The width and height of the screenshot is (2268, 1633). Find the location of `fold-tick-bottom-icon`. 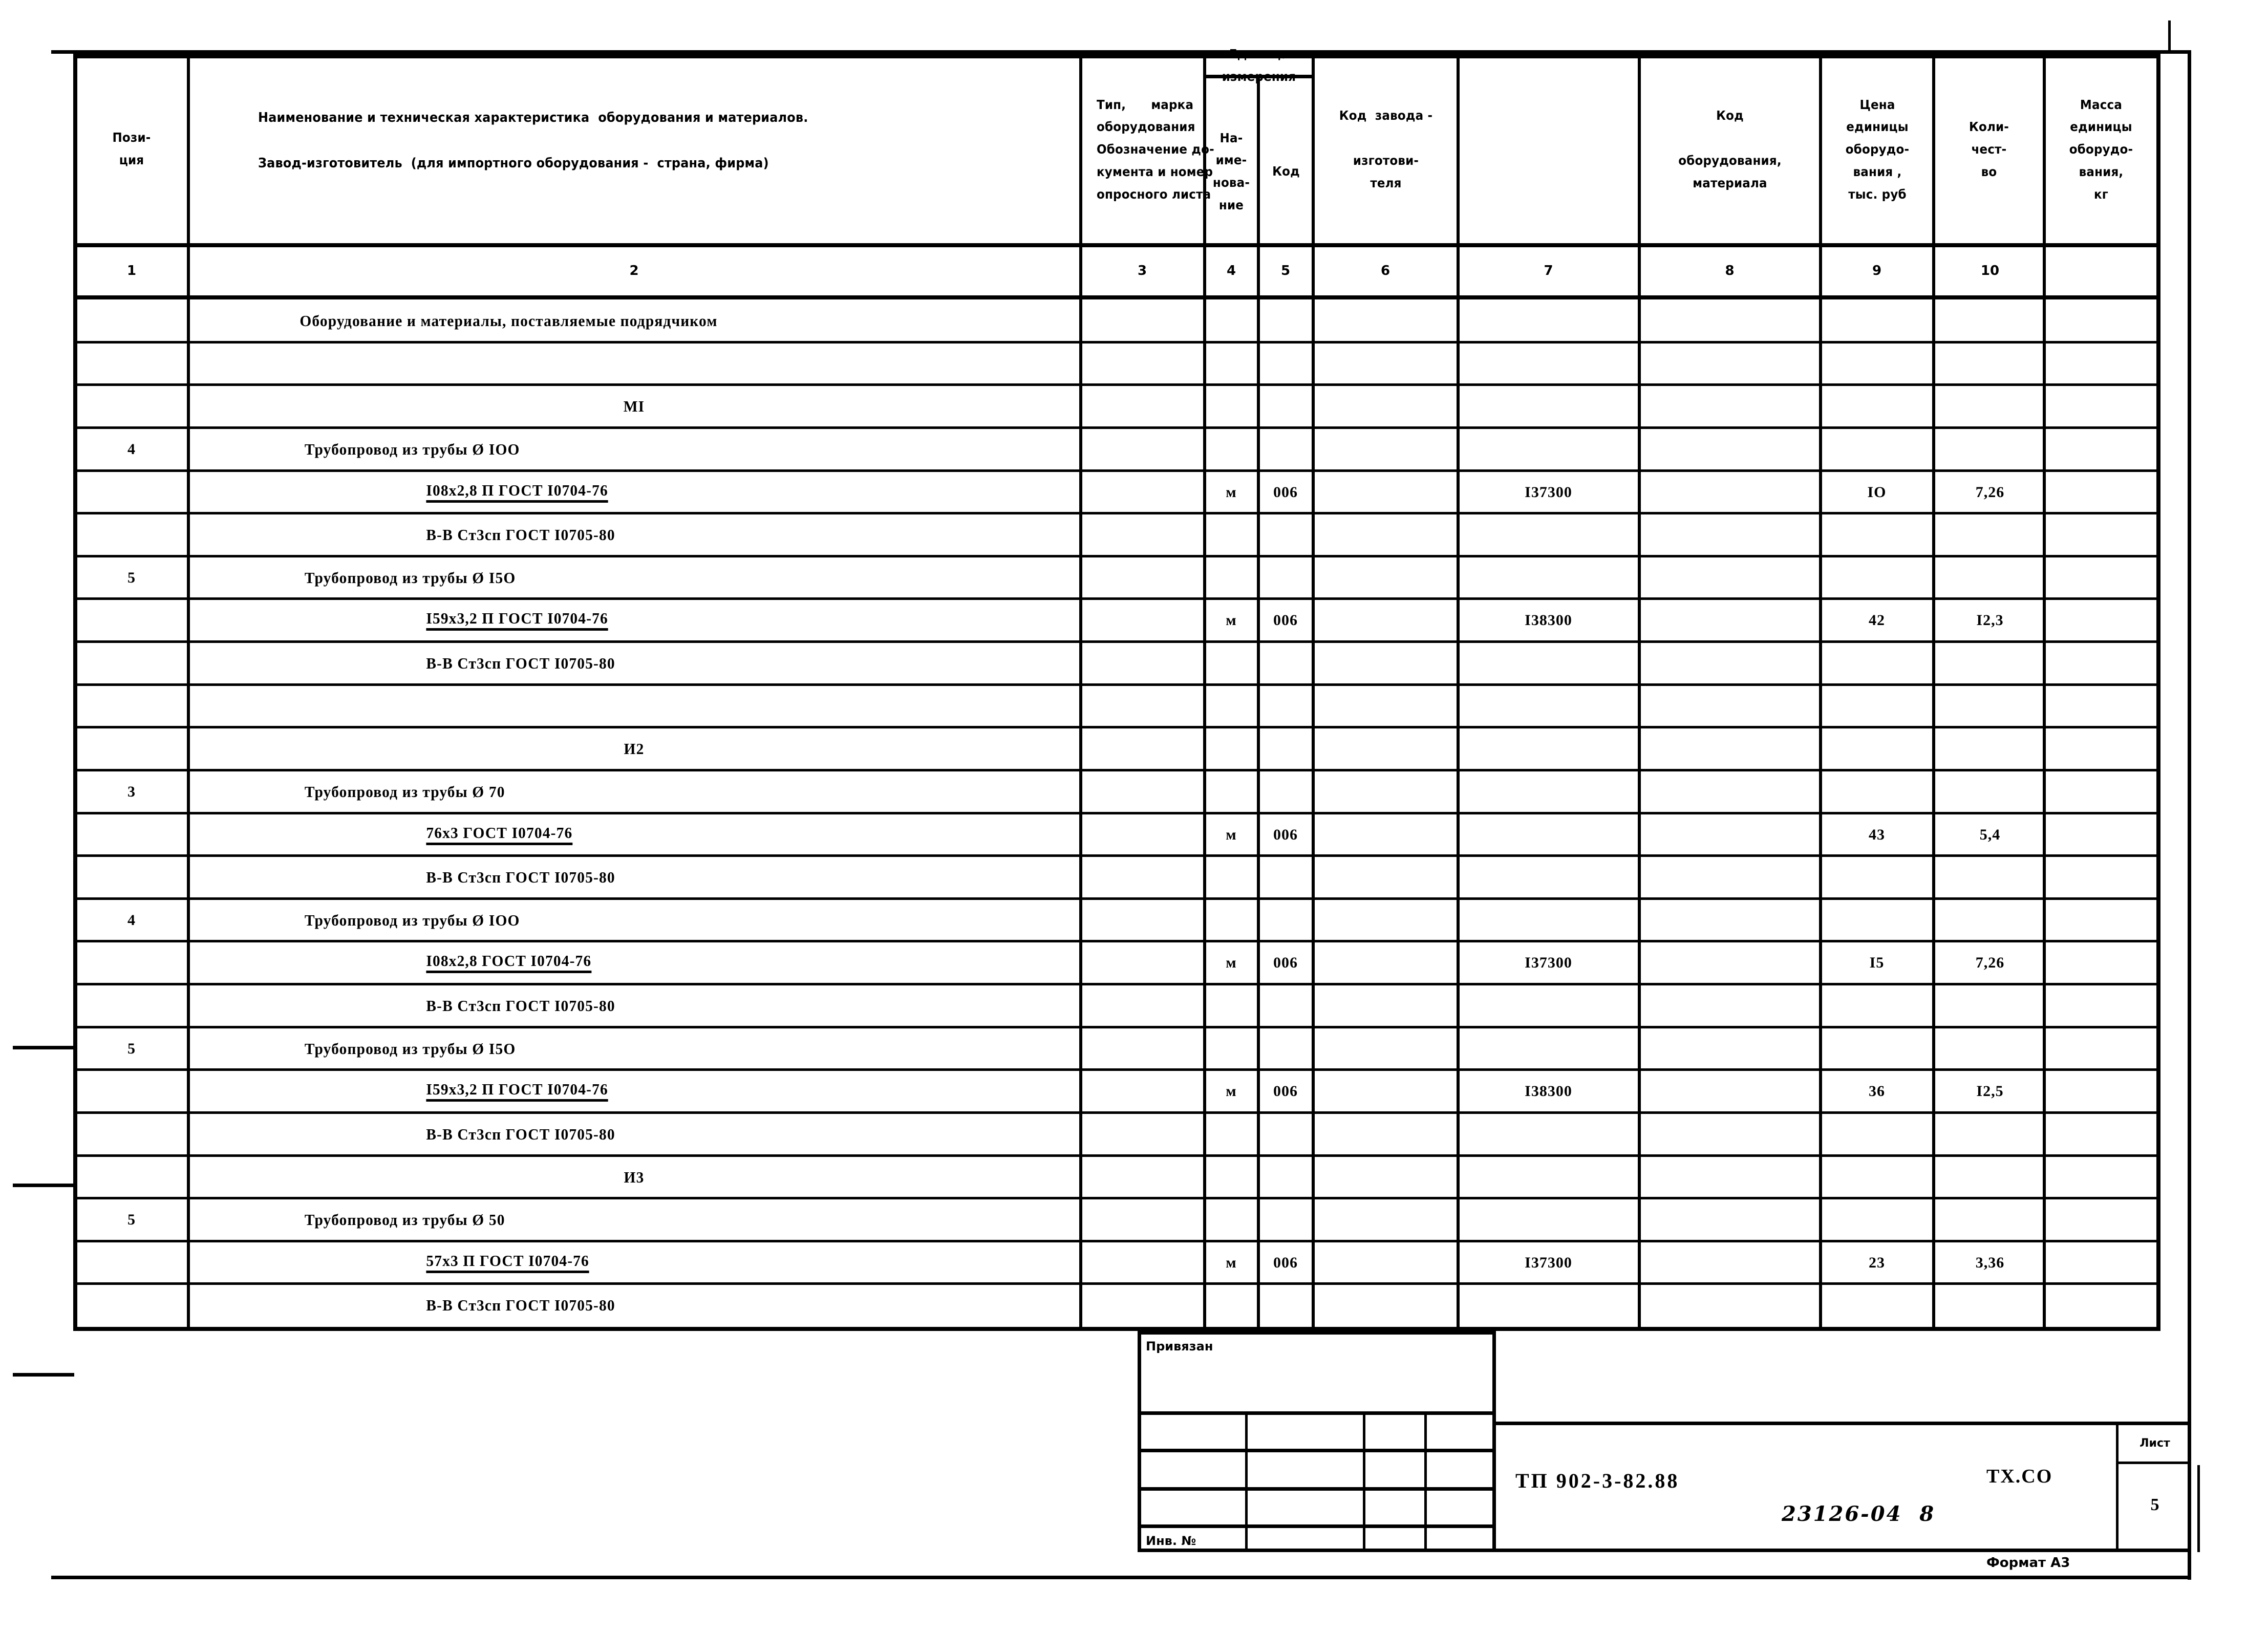

fold-tick-bottom-icon is located at coordinates (43, 1375).